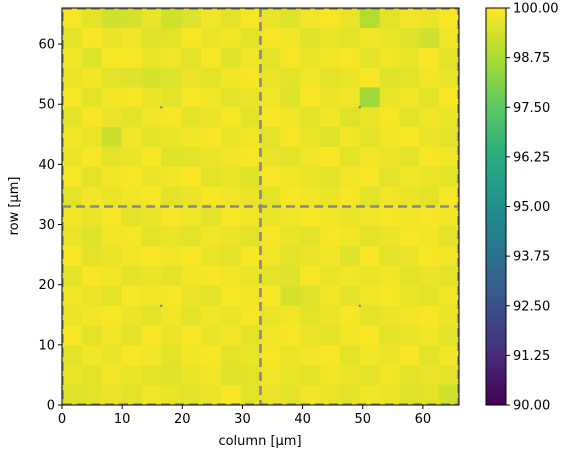  What do you see at coordinates (423, 419) in the screenshot?
I see `x-tick-label: 60` at bounding box center [423, 419].